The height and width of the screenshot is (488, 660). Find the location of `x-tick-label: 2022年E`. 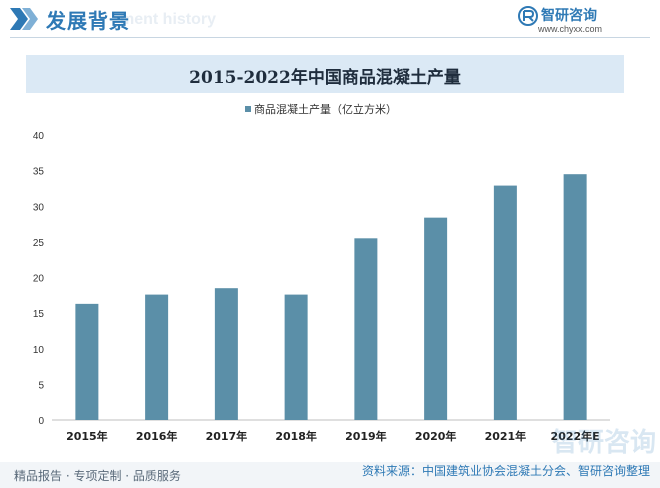

x-tick-label: 2022年E is located at coordinates (575, 436).